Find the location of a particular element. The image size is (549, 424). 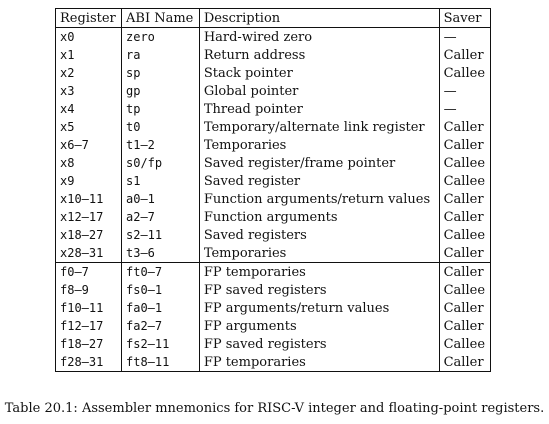

description-cell: FP temporaries is located at coordinates (319, 271).